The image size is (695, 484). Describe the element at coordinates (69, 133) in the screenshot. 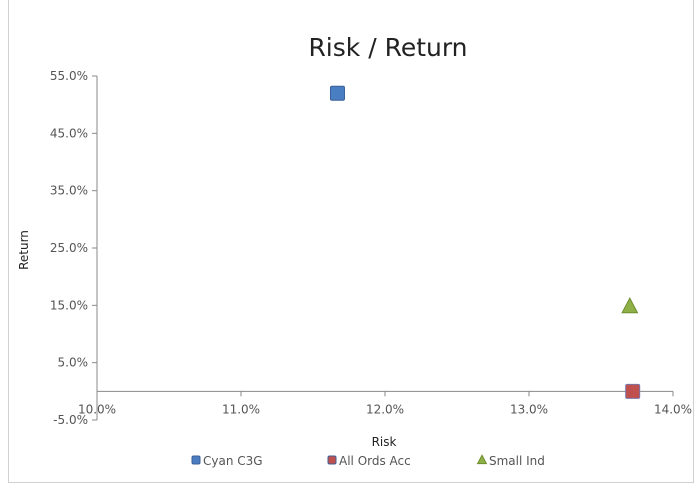

I see `y-tick-label: 45.0%` at that location.